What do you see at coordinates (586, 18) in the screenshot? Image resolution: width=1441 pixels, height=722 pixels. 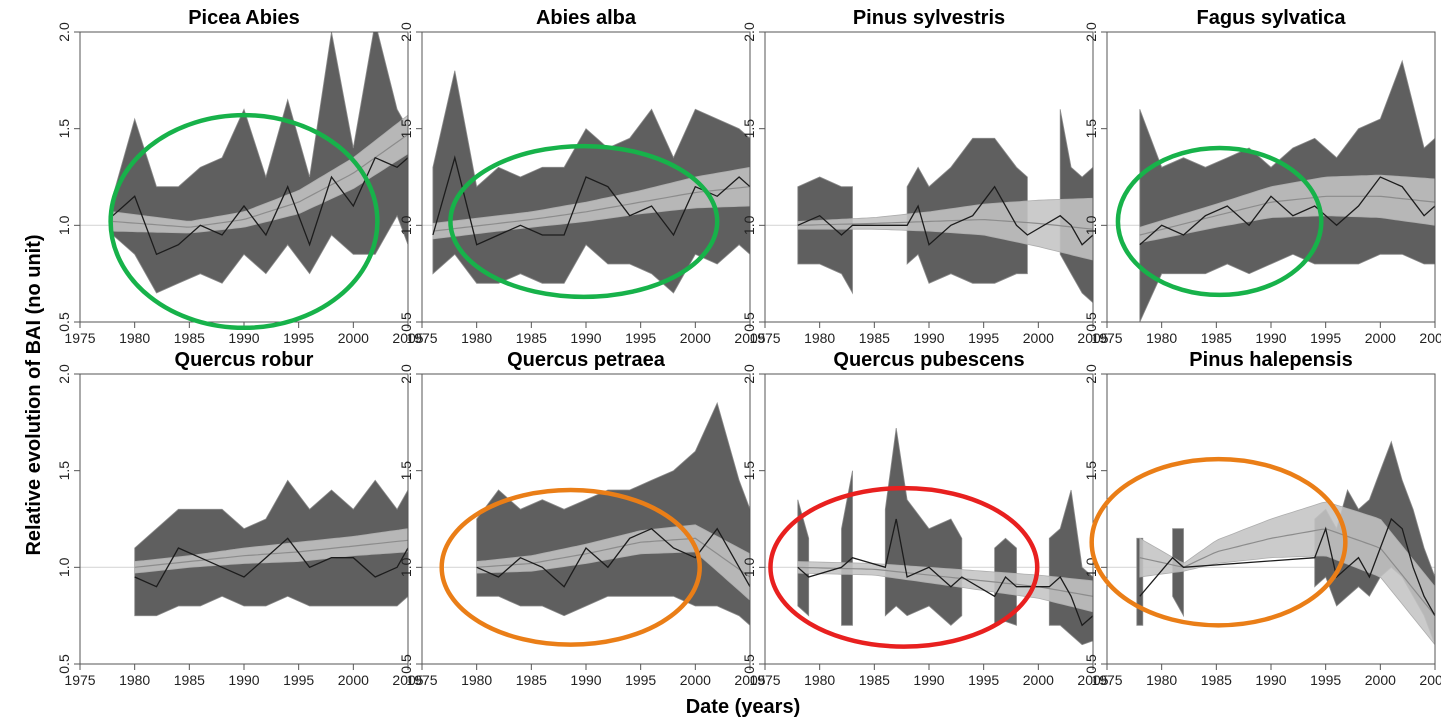 I see `panel-title: Abies alba` at bounding box center [586, 18].